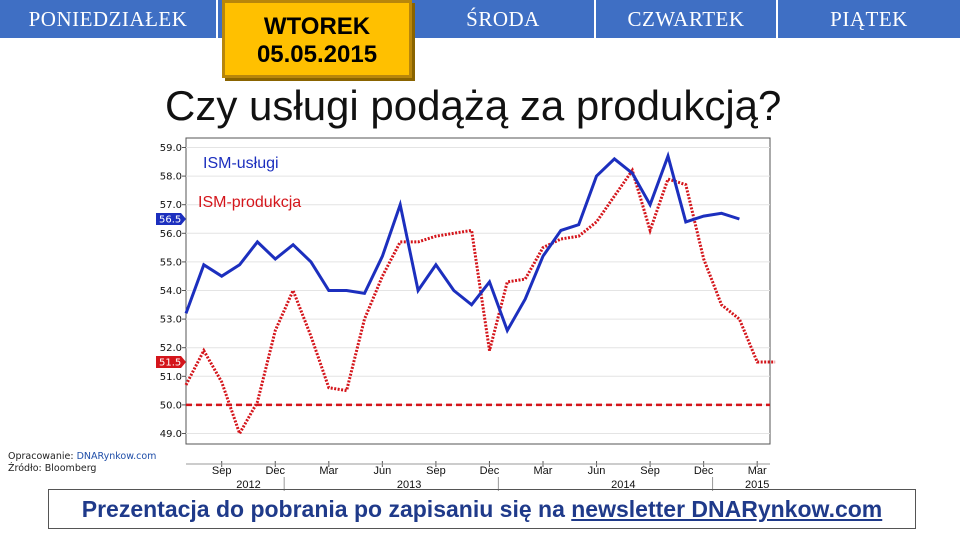  Describe the element at coordinates (109, 19) in the screenshot. I see `tab-monday: PONIEDZIAŁEK` at that location.